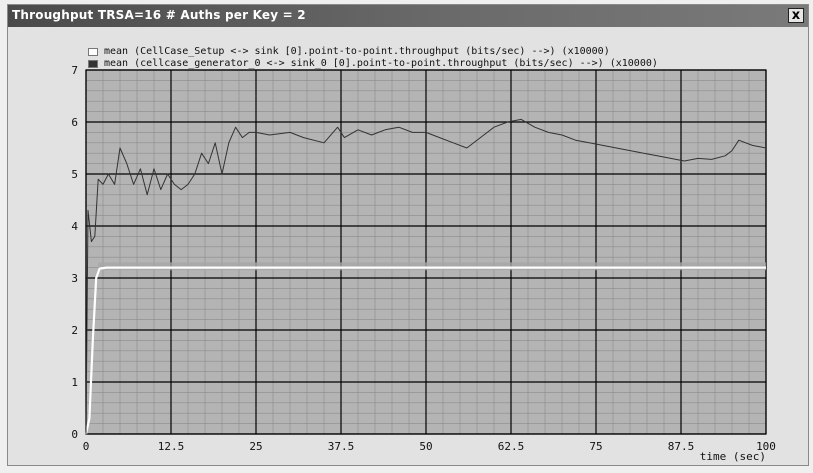 This screenshot has height=473, width=813. What do you see at coordinates (255, 446) in the screenshot?
I see `x-tick-label: 25` at bounding box center [255, 446].